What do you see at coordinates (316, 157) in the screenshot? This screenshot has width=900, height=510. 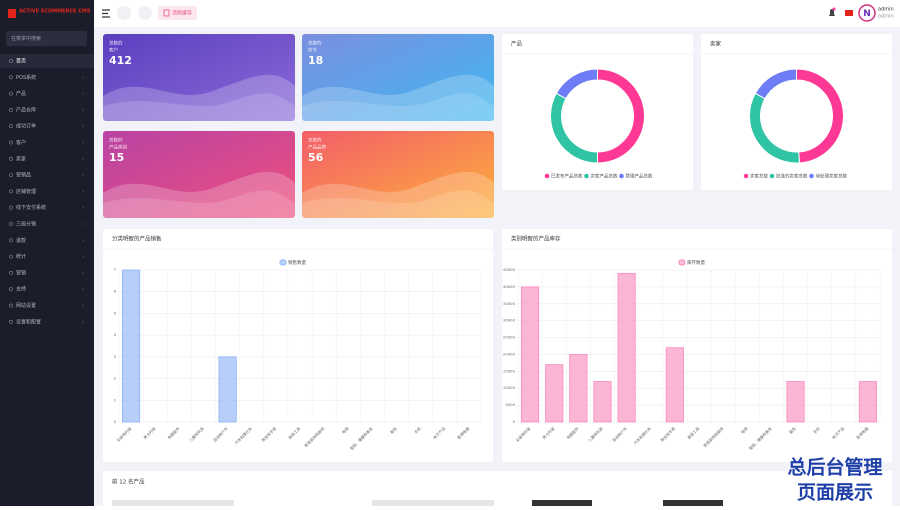 I see `stat-value: 56` at bounding box center [316, 157].